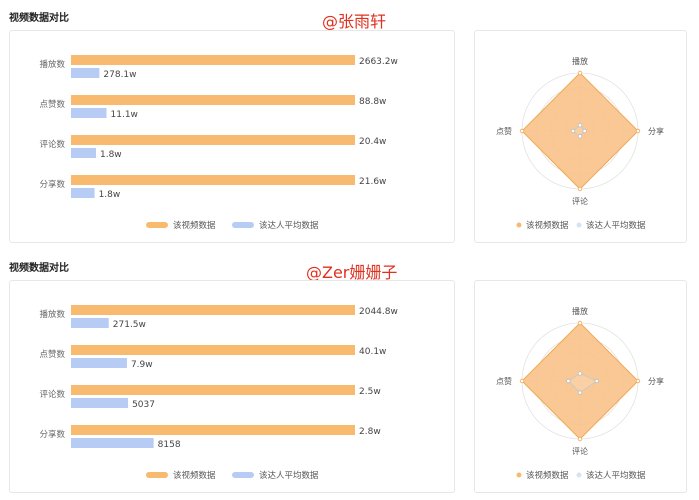 The width and height of the screenshot is (699, 500). I want to click on creator-watermark: @张雨轩, so click(354, 21).